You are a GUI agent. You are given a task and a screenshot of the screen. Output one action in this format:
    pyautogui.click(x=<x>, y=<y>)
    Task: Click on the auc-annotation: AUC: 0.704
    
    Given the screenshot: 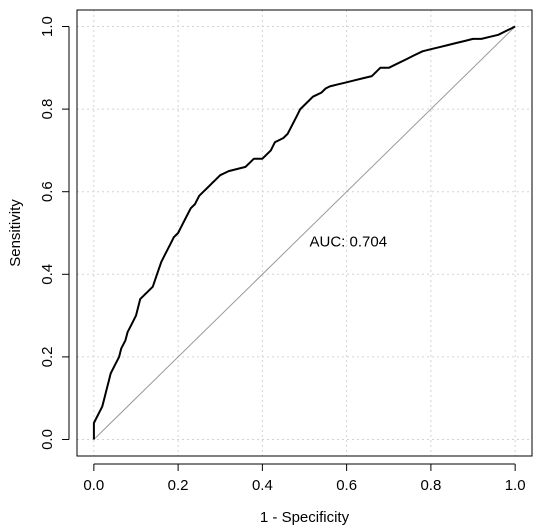 What is the action you would take?
    pyautogui.click(x=349, y=241)
    